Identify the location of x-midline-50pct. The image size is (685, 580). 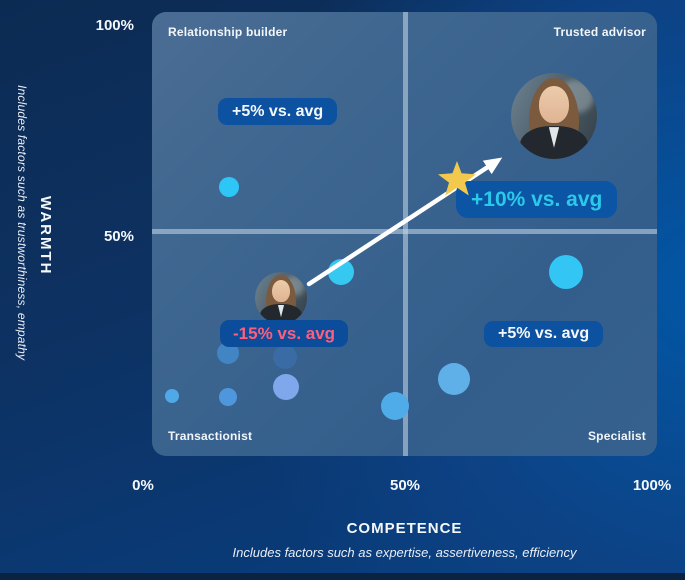
(405, 234).